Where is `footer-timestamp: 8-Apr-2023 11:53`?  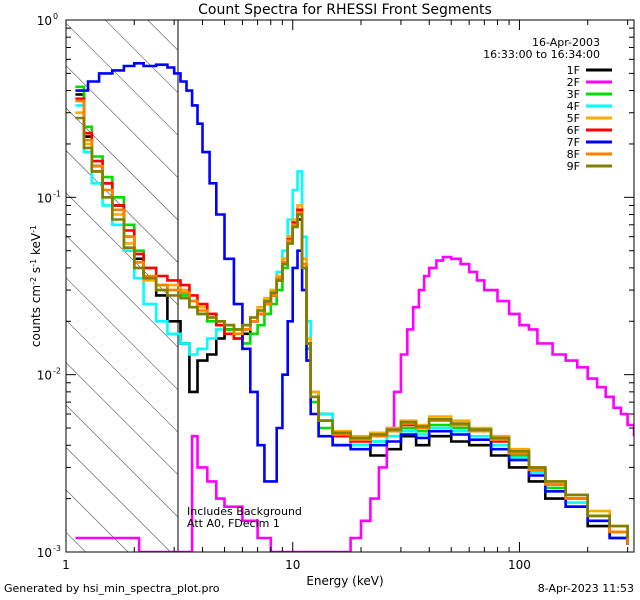 footer-timestamp: 8-Apr-2023 11:53 is located at coordinates (585, 588).